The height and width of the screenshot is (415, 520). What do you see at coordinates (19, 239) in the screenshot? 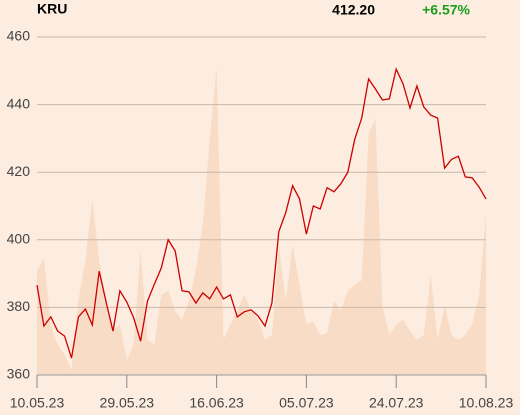
I see `y-tick-label: 400` at bounding box center [19, 239].